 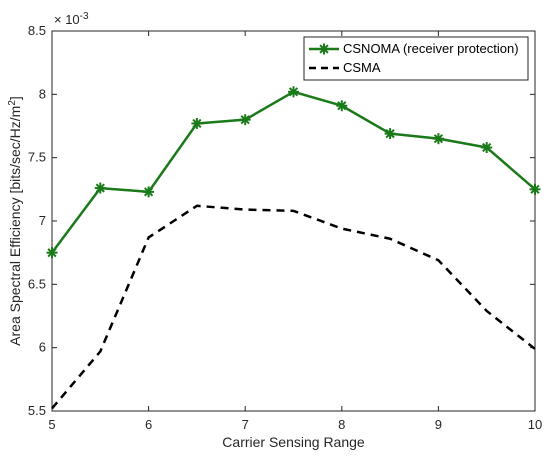 I want to click on y-tick-label: 6.5, so click(x=37, y=283).